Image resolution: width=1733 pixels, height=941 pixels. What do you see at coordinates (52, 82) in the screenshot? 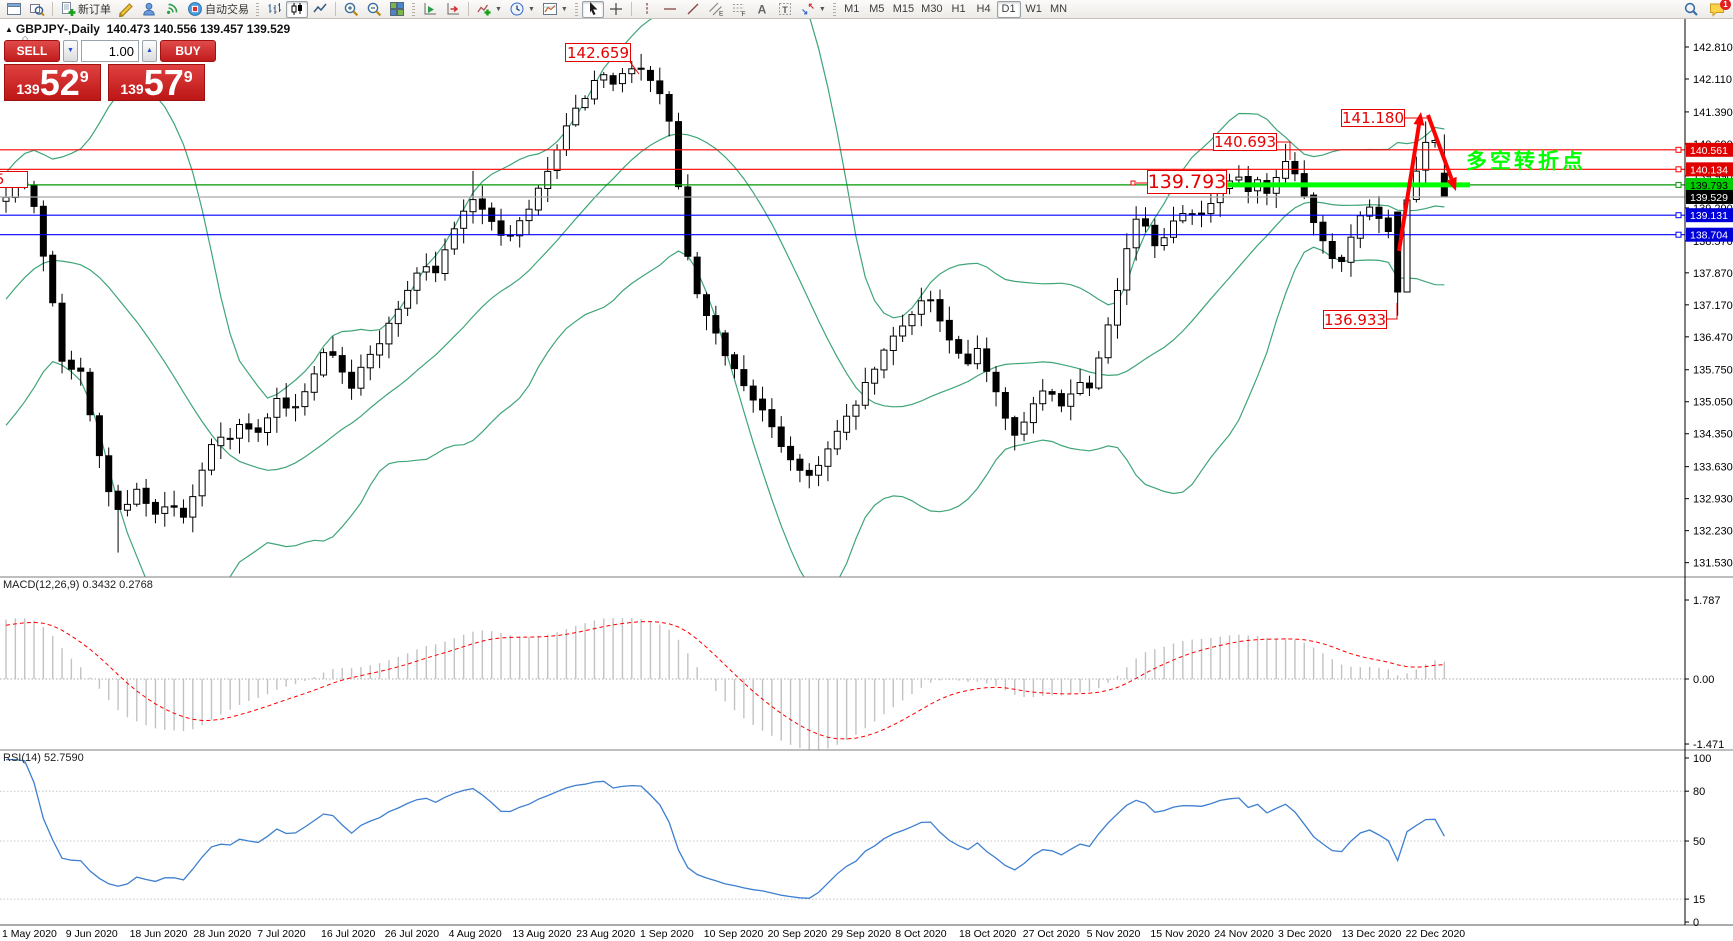
I see `sell-price: 139 52 9` at bounding box center [52, 82].